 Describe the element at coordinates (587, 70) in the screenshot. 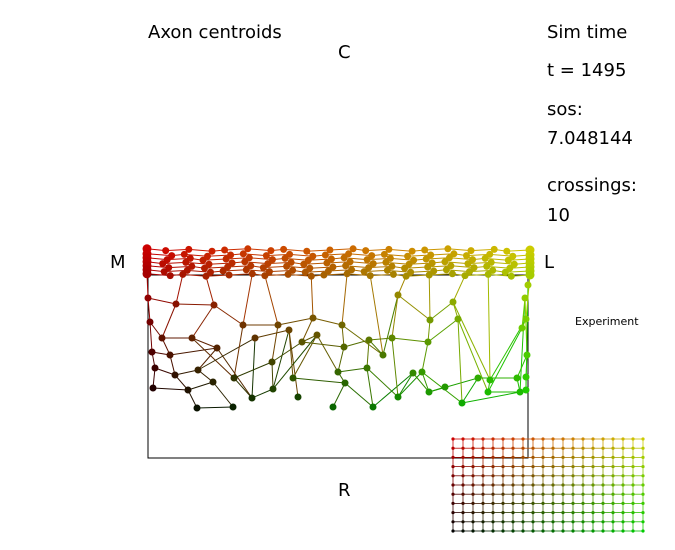

I see `sim-time-value: t = 1495` at that location.